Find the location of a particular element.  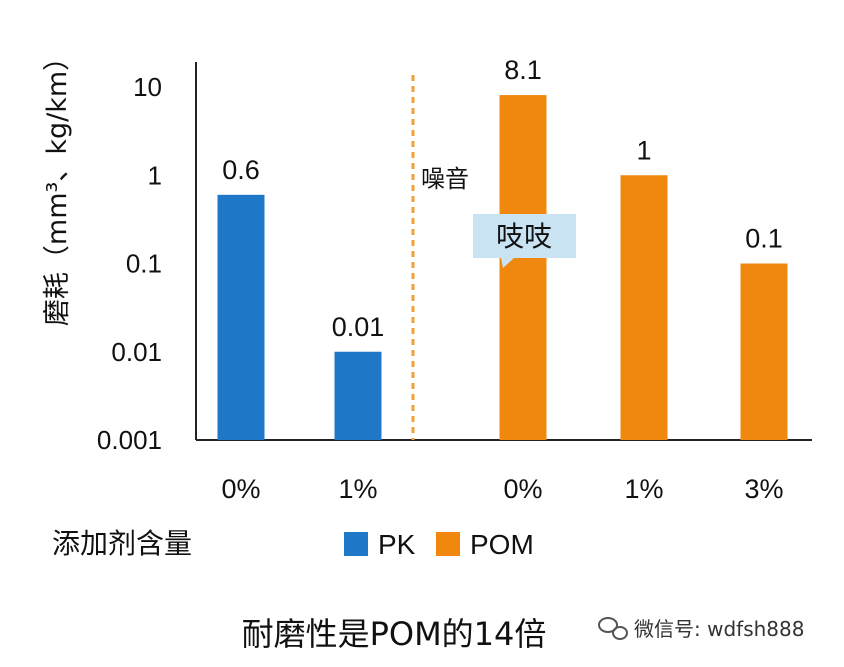

wechat-icon is located at coordinates (613, 628).